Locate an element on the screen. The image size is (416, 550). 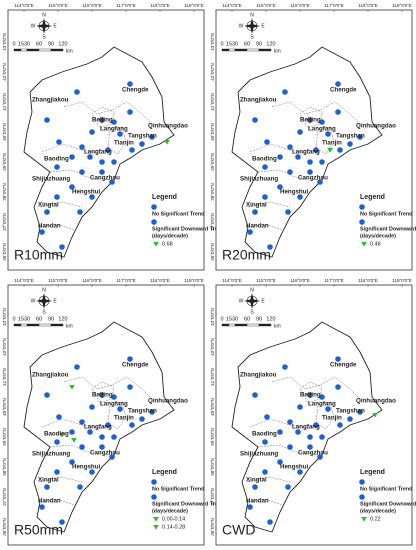
longitude-label: 115°0'0"E is located at coordinates (57, 5).